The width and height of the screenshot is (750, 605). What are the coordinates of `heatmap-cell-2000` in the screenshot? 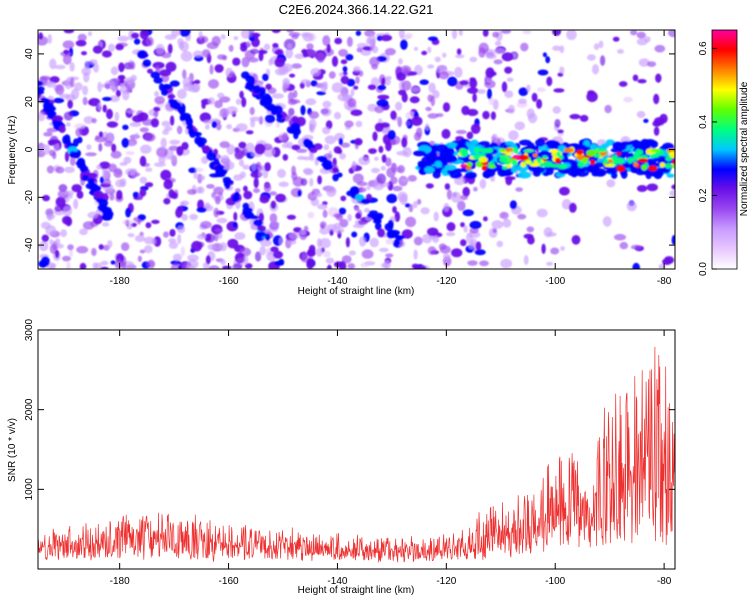 It's located at (523, 157).